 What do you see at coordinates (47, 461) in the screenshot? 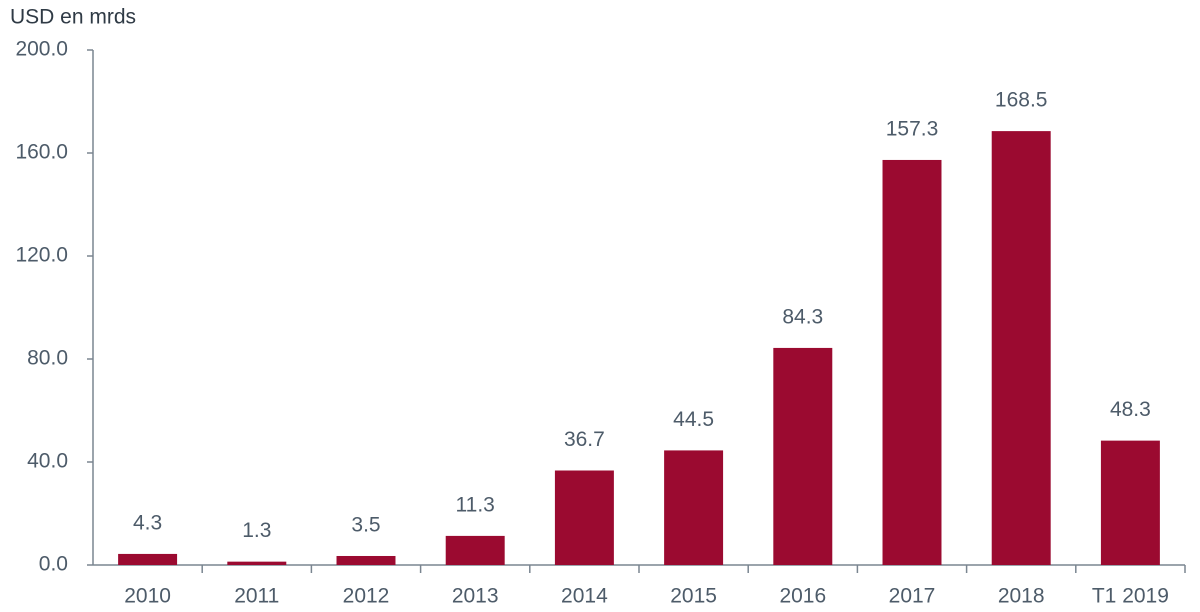
I see `y-tick-label: 40.0` at bounding box center [47, 461].